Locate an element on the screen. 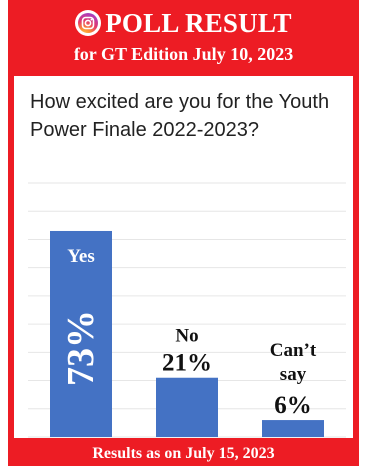 This screenshot has height=466, width=368. category-label: Can’t say is located at coordinates (293, 362).